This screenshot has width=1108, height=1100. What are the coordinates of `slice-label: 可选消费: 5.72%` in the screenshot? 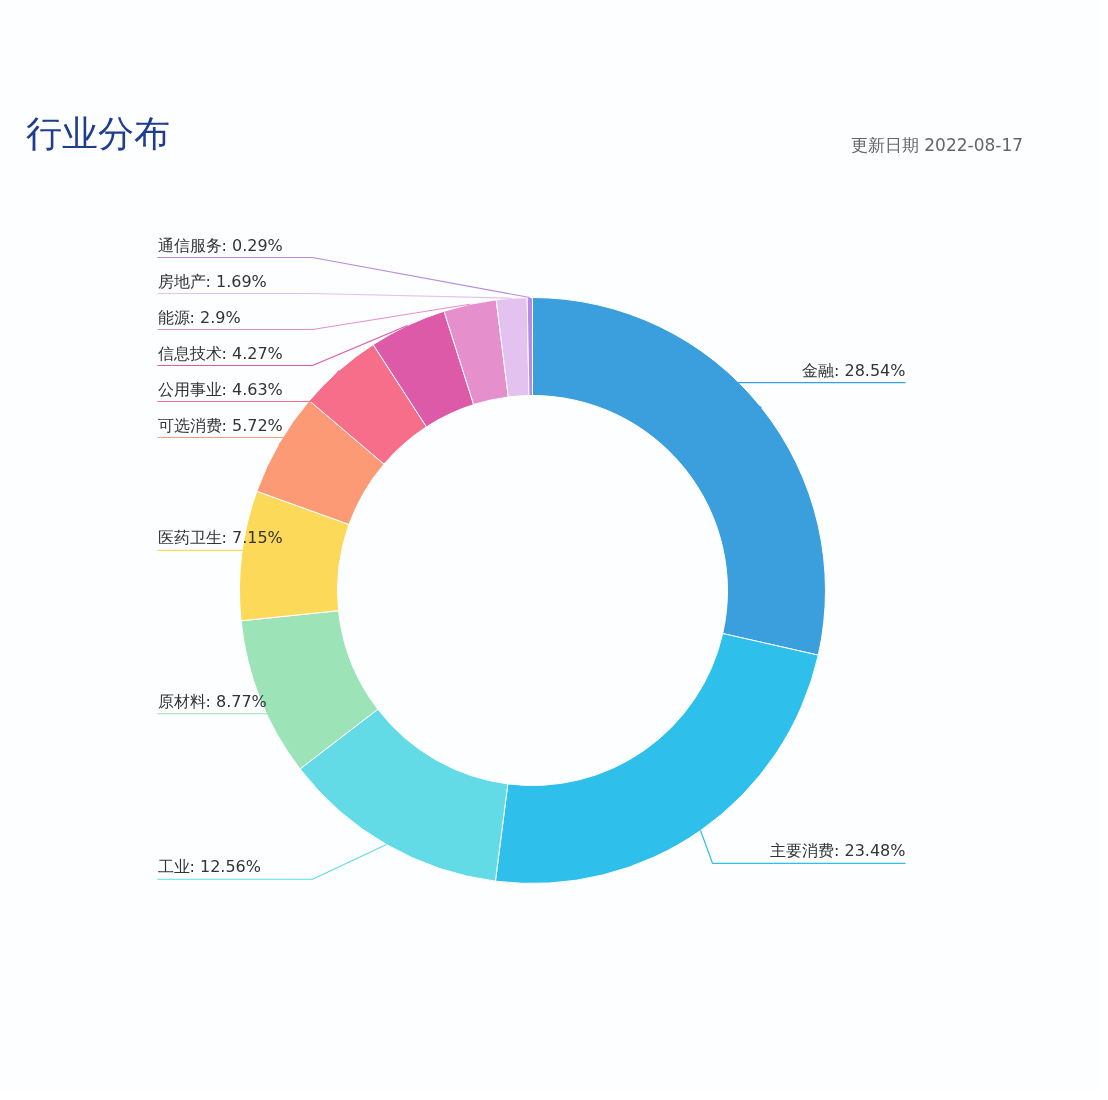 It's located at (220, 425).